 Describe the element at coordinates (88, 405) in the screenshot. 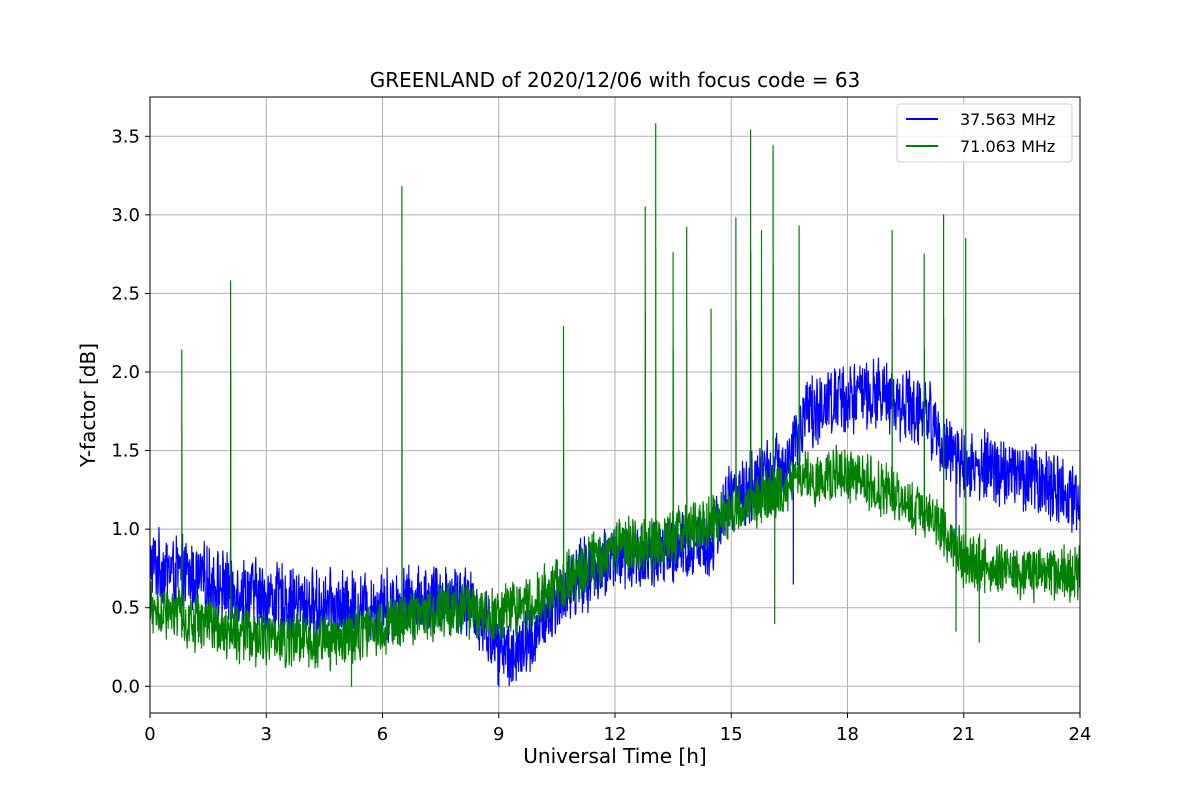

I see `y-axis-title: Y-factor [dB]` at that location.